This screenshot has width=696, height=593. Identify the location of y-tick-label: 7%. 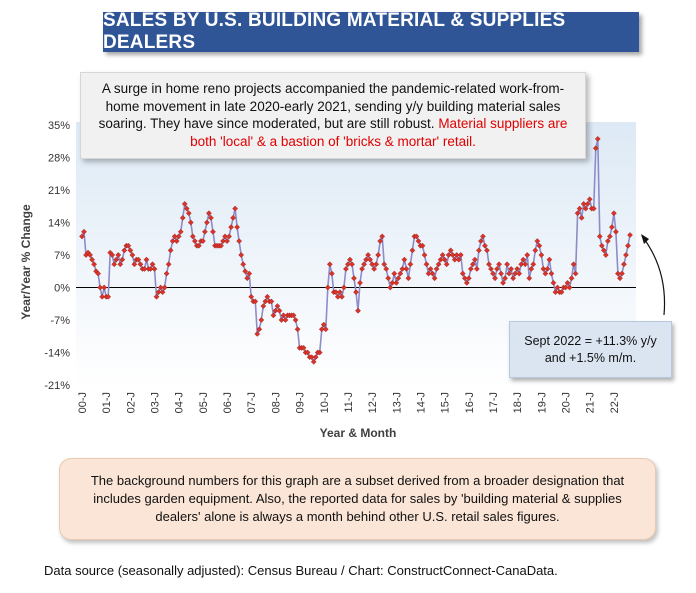
(62, 256).